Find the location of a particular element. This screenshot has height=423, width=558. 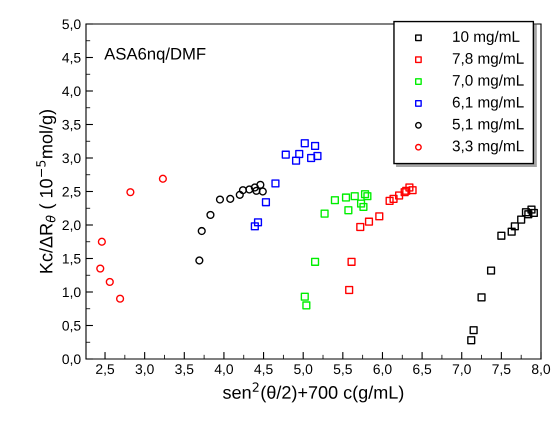

y-tick-label: 3,0 is located at coordinates (71, 159).